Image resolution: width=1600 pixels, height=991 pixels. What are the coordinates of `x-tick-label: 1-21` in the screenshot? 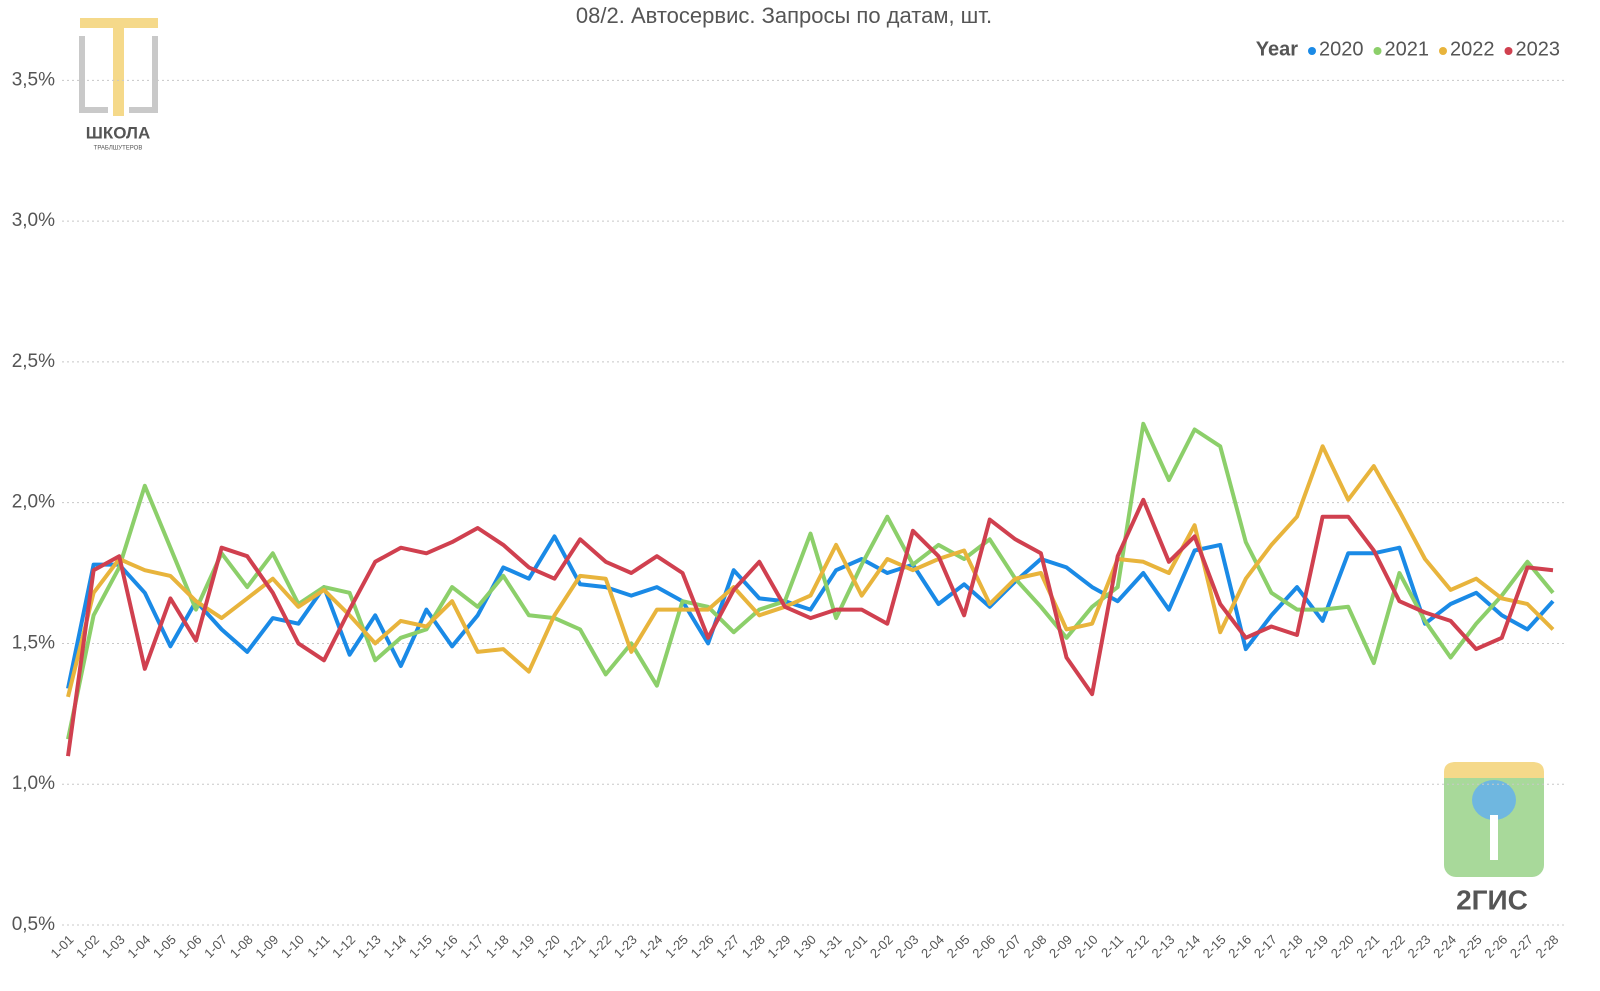 It's located at (574, 946).